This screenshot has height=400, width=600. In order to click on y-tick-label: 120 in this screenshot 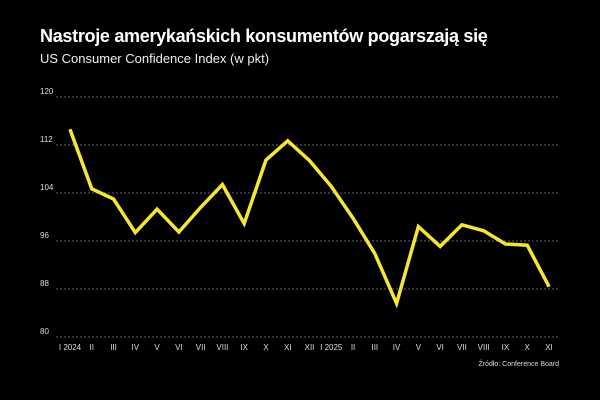, I will do `click(47, 91)`.